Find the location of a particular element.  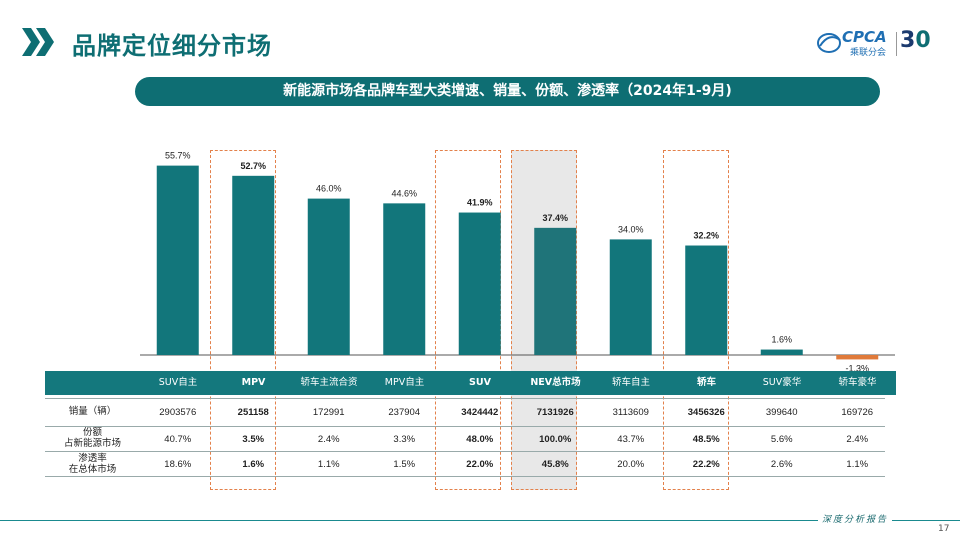

table-header-cell: 轿车主流合资 is located at coordinates (329, 383).